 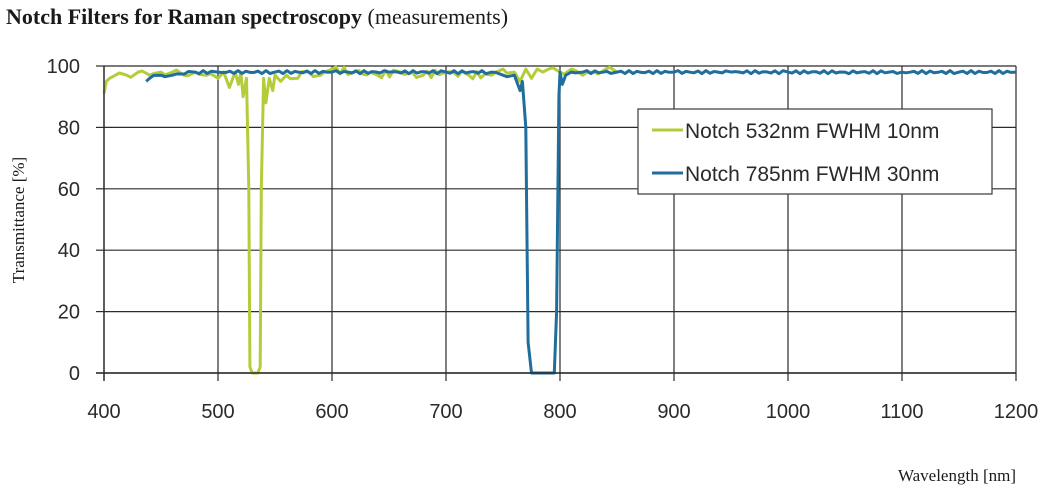 I want to click on x-tick-label: 1100, so click(x=901, y=412).